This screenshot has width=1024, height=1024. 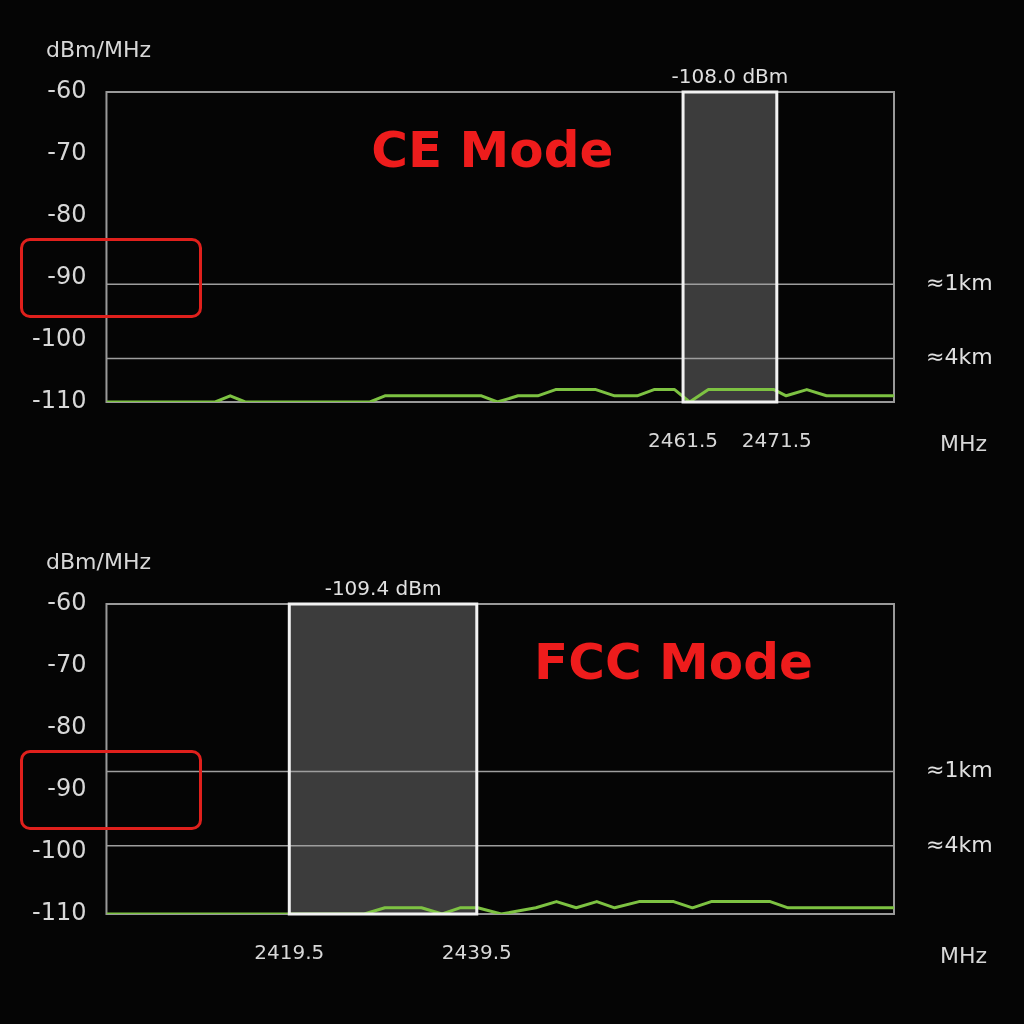 I want to click on x-tick-label: 2419.5, so click(x=289, y=952).